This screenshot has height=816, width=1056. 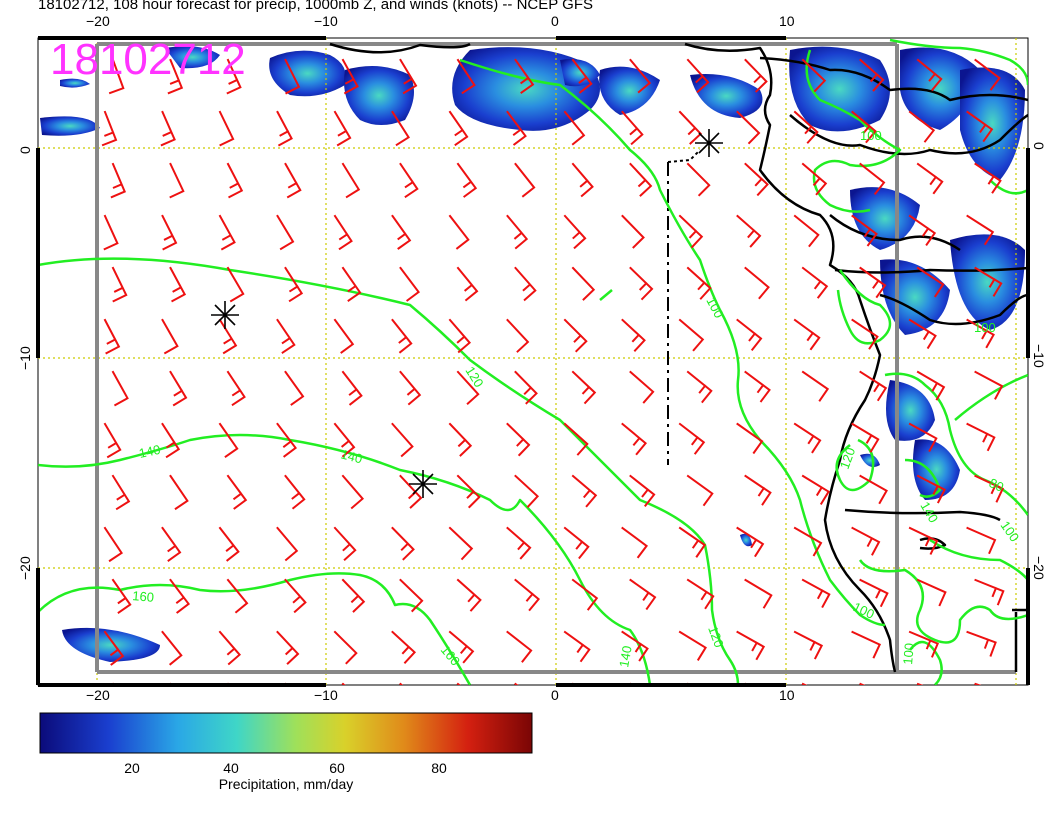 I want to click on contour-label: 100, so click(x=985, y=327).